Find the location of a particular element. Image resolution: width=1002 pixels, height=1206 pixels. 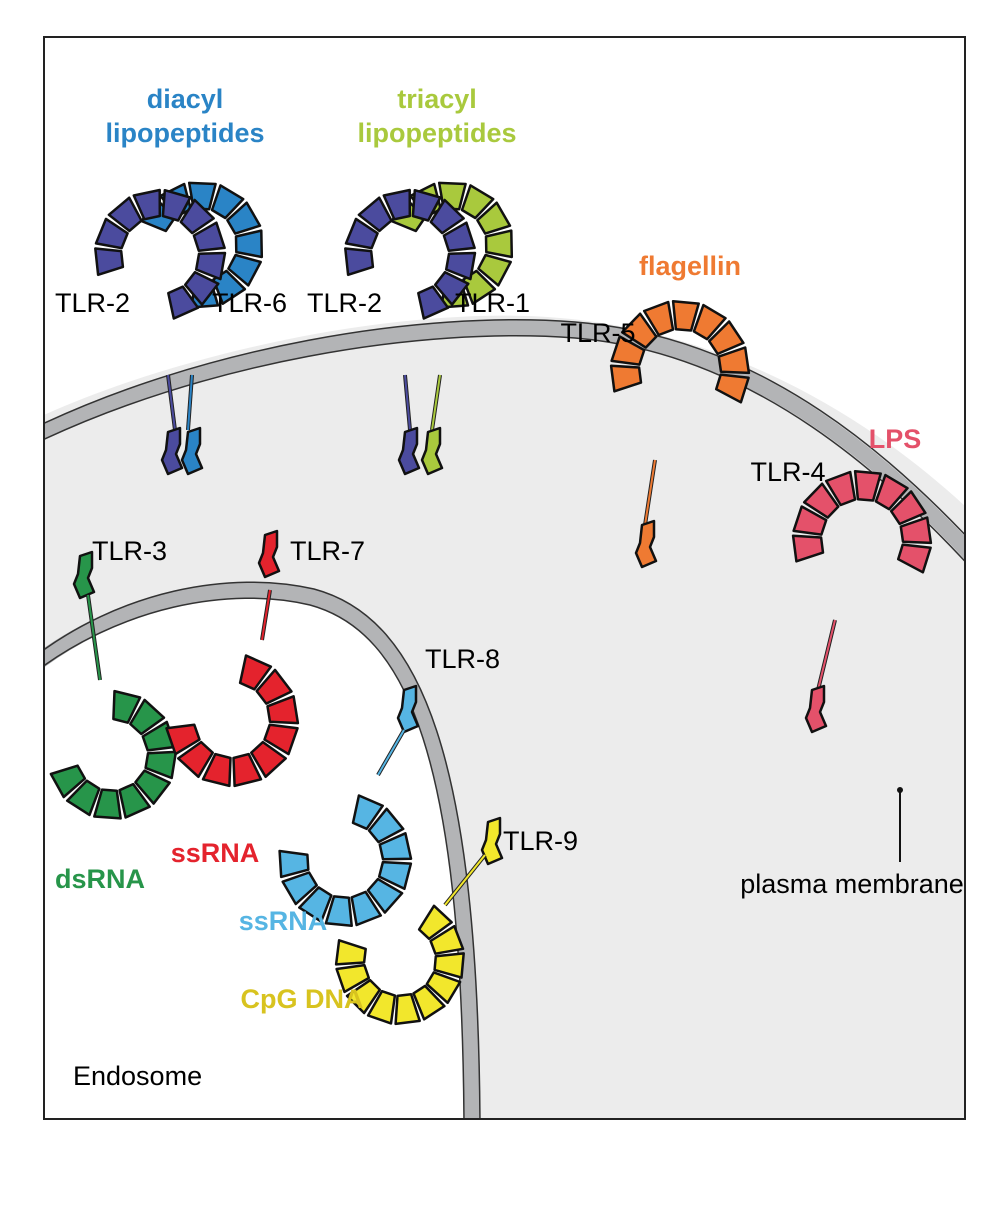

tlr2-tail-left is located at coordinates (172, 451).